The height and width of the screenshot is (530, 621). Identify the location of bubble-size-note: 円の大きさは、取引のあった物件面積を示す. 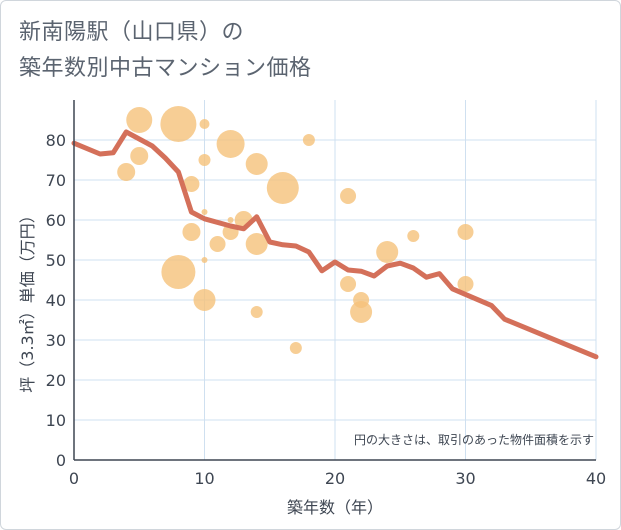
(474, 439).